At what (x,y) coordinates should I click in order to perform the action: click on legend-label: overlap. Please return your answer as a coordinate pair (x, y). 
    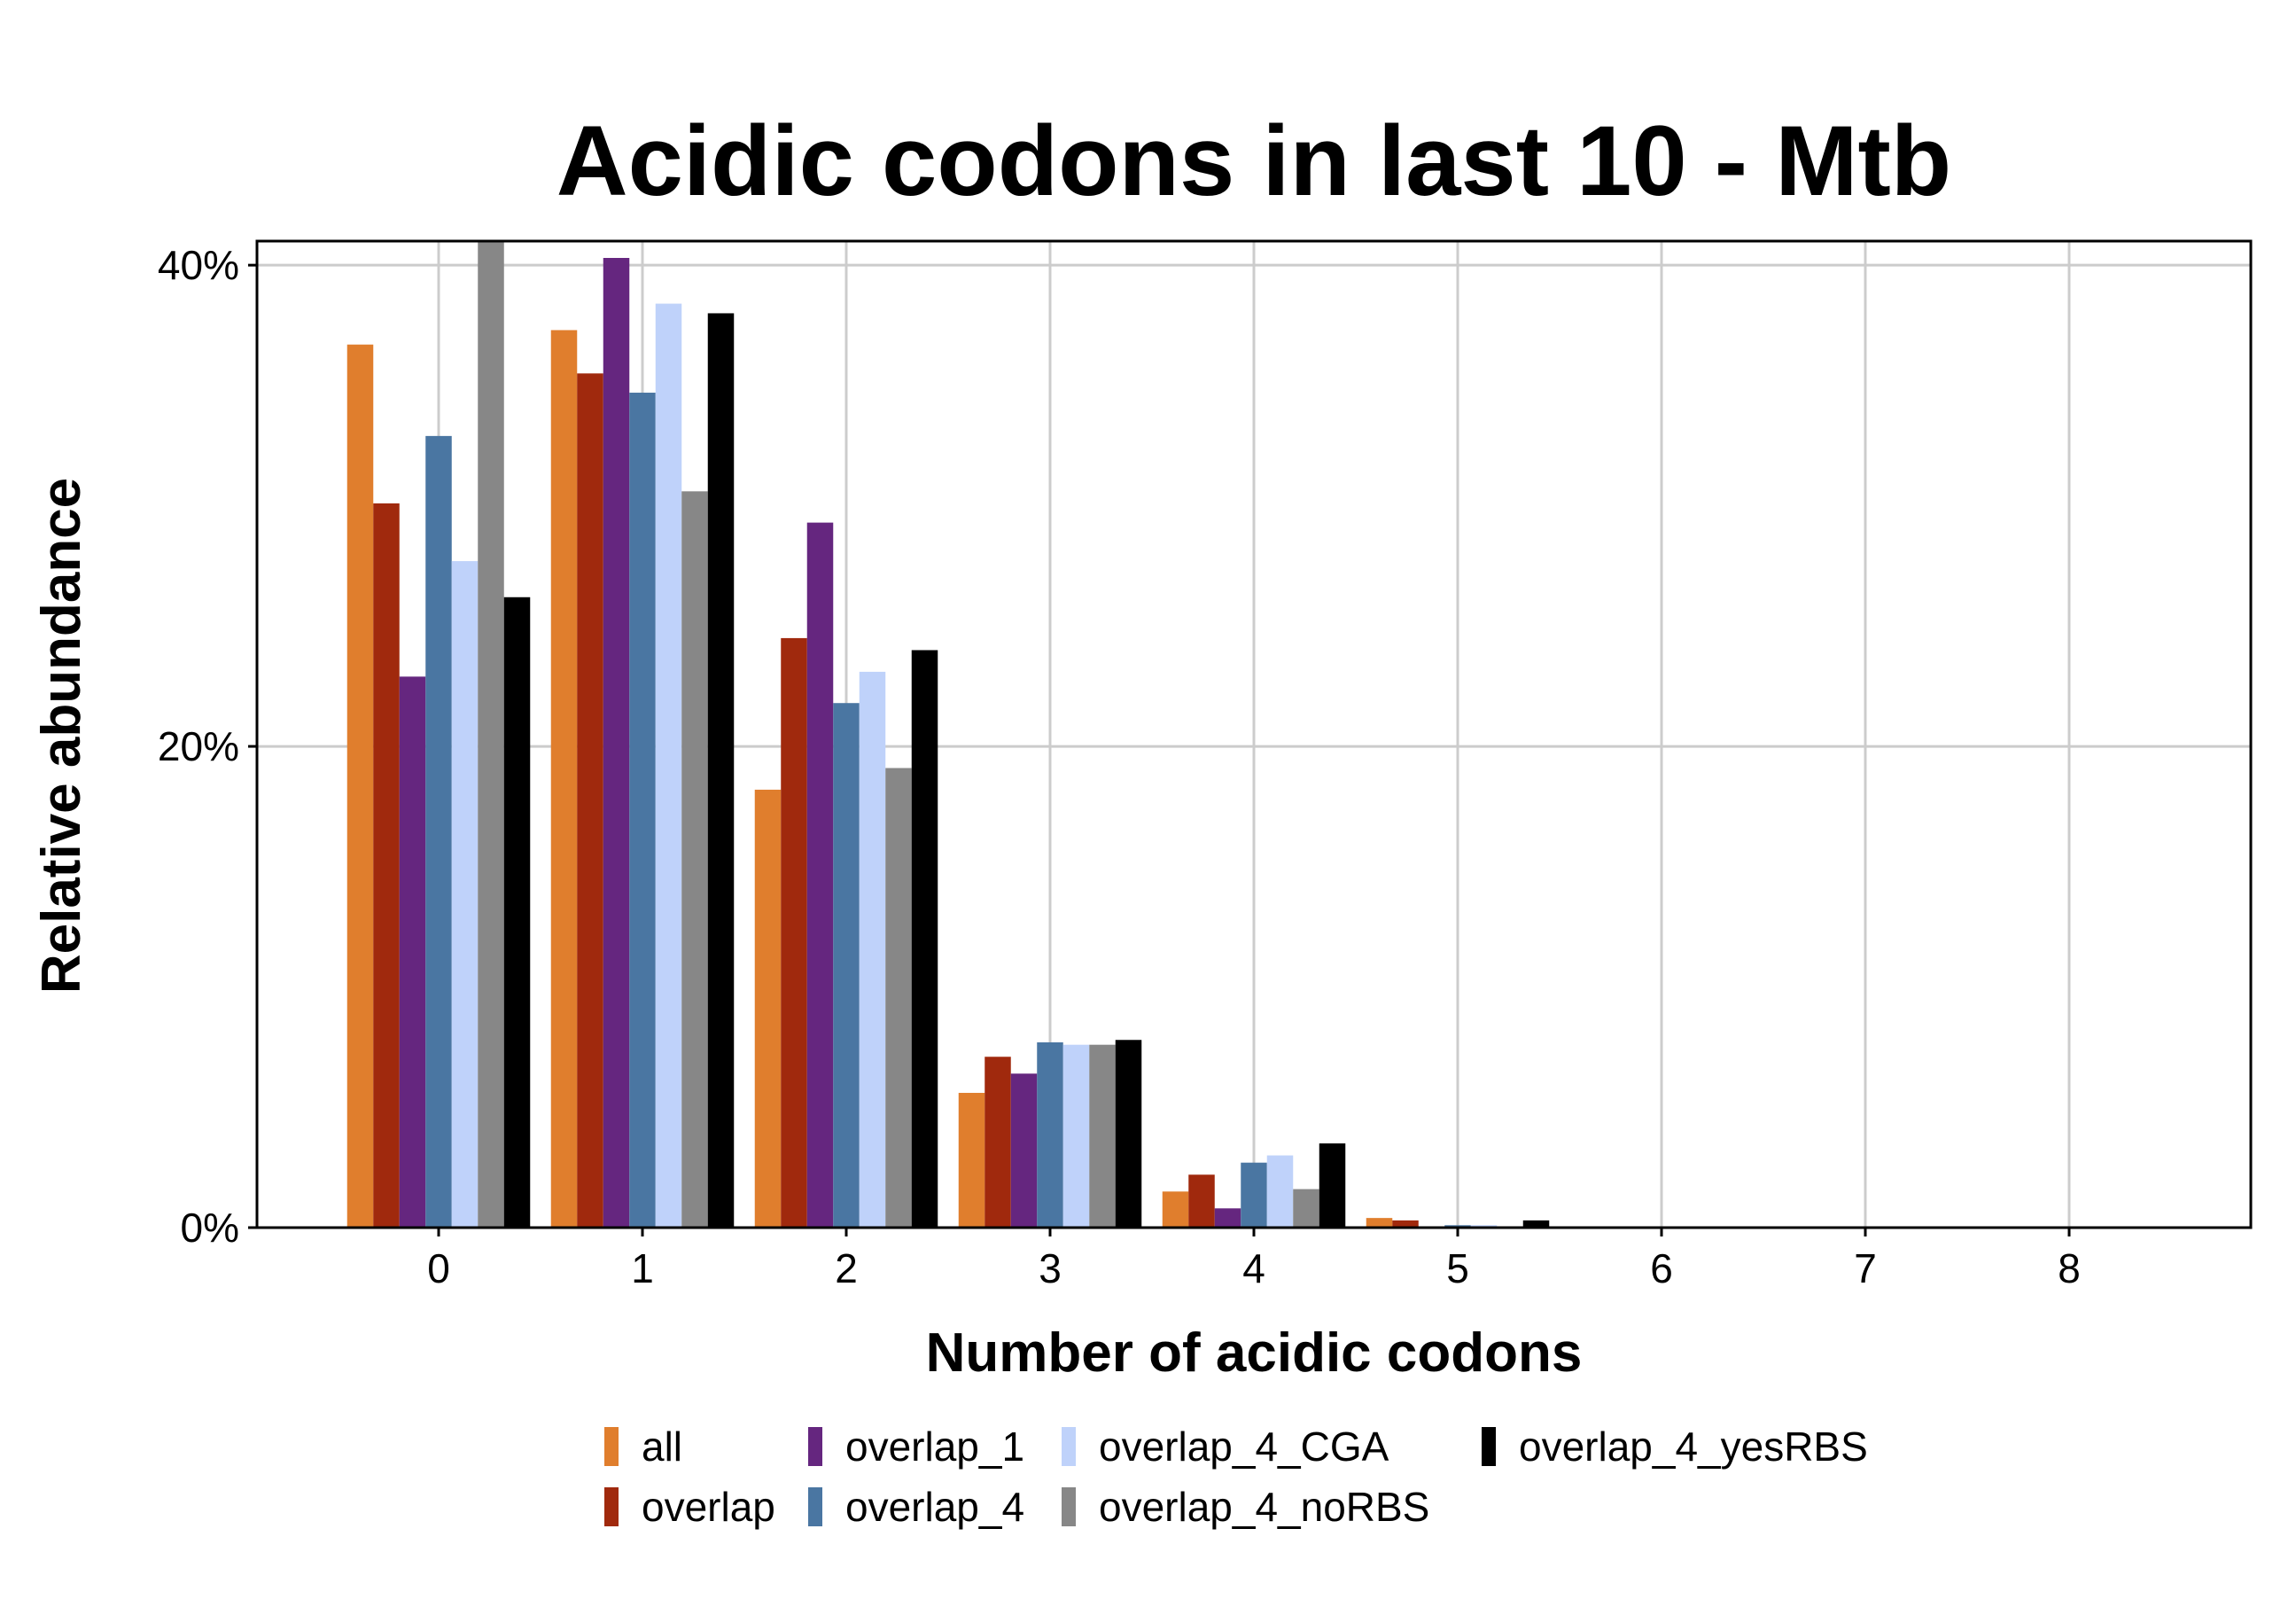
    Looking at the image, I should click on (708, 1507).